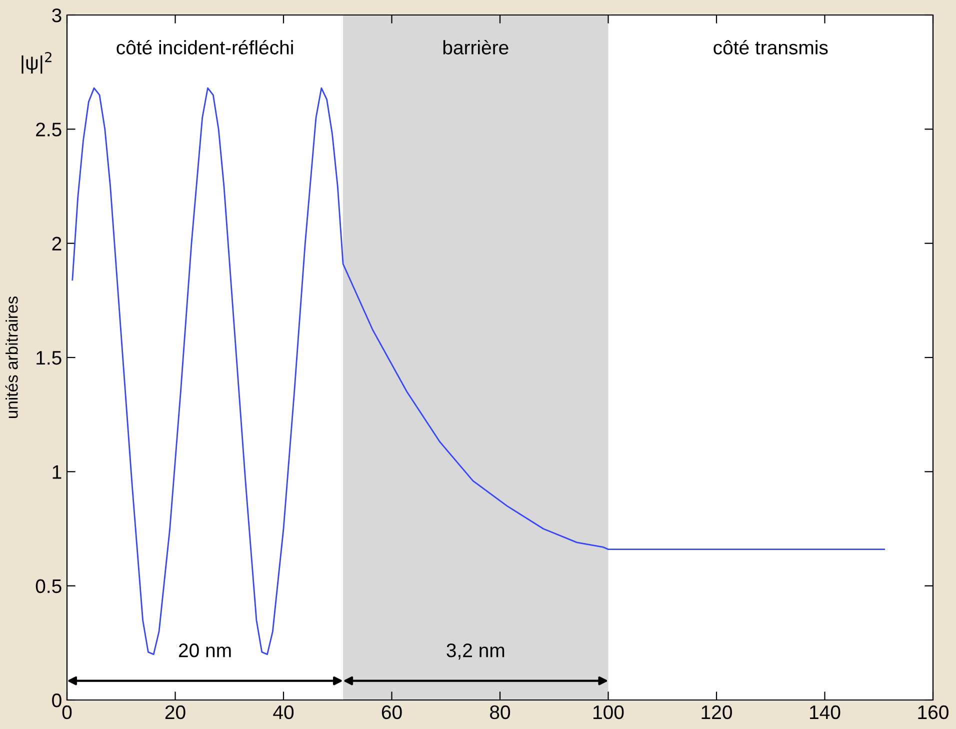 The height and width of the screenshot is (729, 956). Describe the element at coordinates (771, 47) in the screenshot. I see `annotation: côté transmis` at that location.